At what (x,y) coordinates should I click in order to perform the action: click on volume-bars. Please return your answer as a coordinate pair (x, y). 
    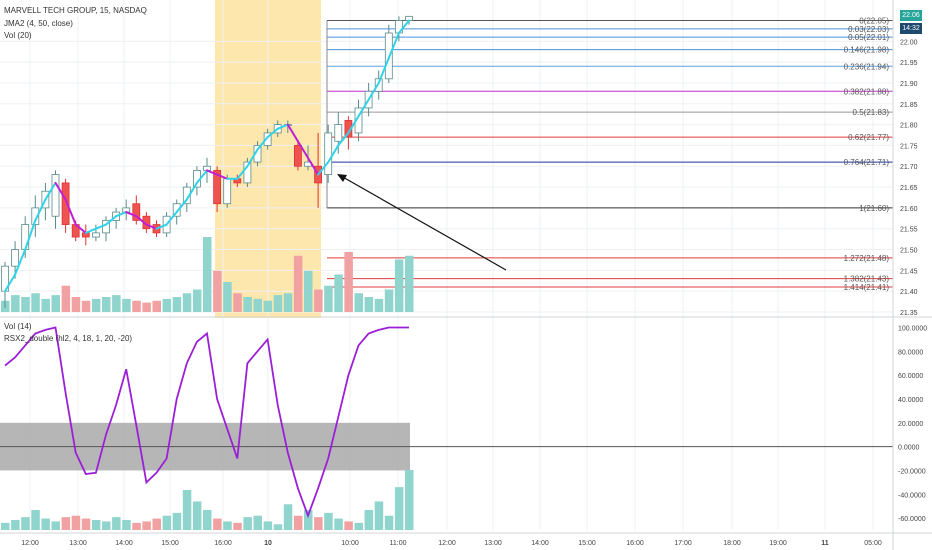
    Looking at the image, I should click on (207, 274).